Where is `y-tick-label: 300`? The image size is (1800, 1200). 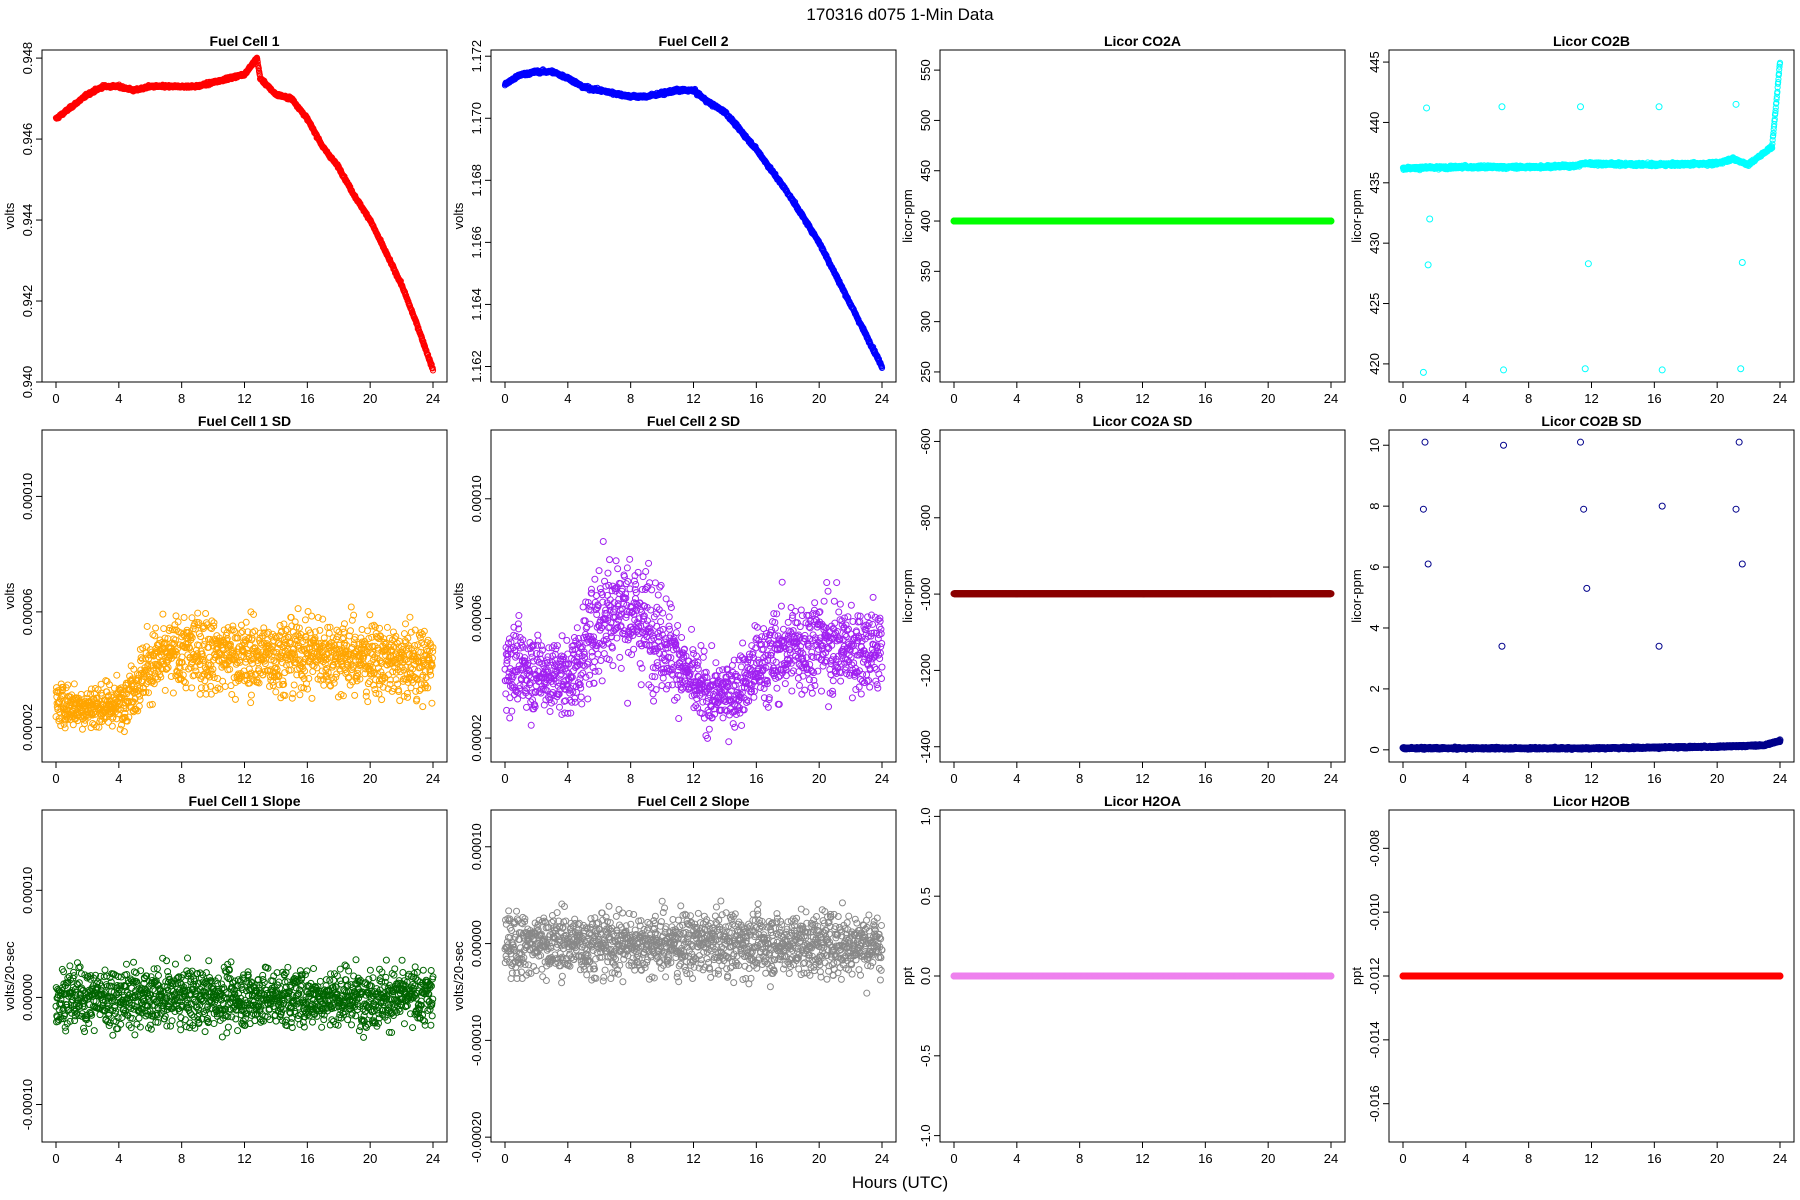 y-tick-label: 300 is located at coordinates (925, 322).